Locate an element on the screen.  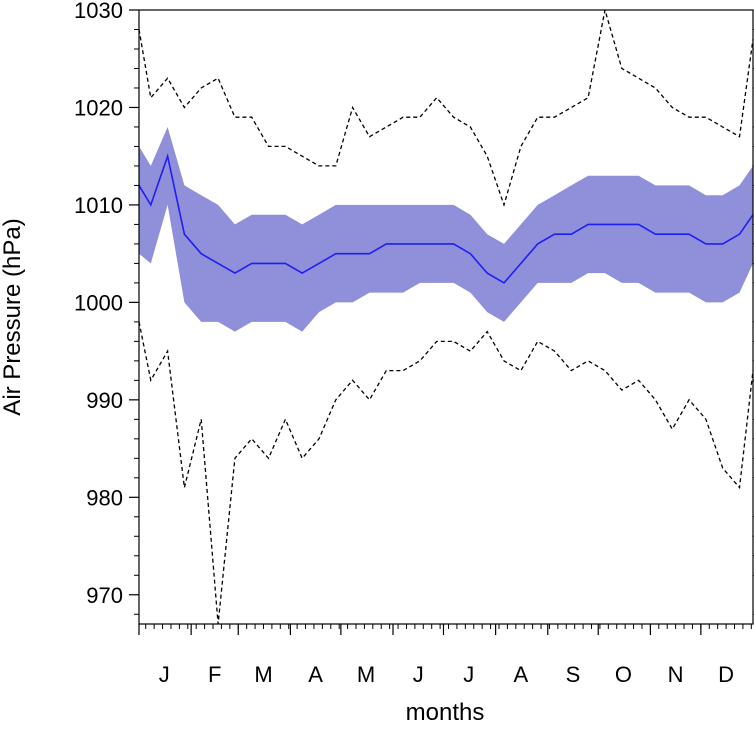
y-tick-label: 1010 is located at coordinates (98, 205).